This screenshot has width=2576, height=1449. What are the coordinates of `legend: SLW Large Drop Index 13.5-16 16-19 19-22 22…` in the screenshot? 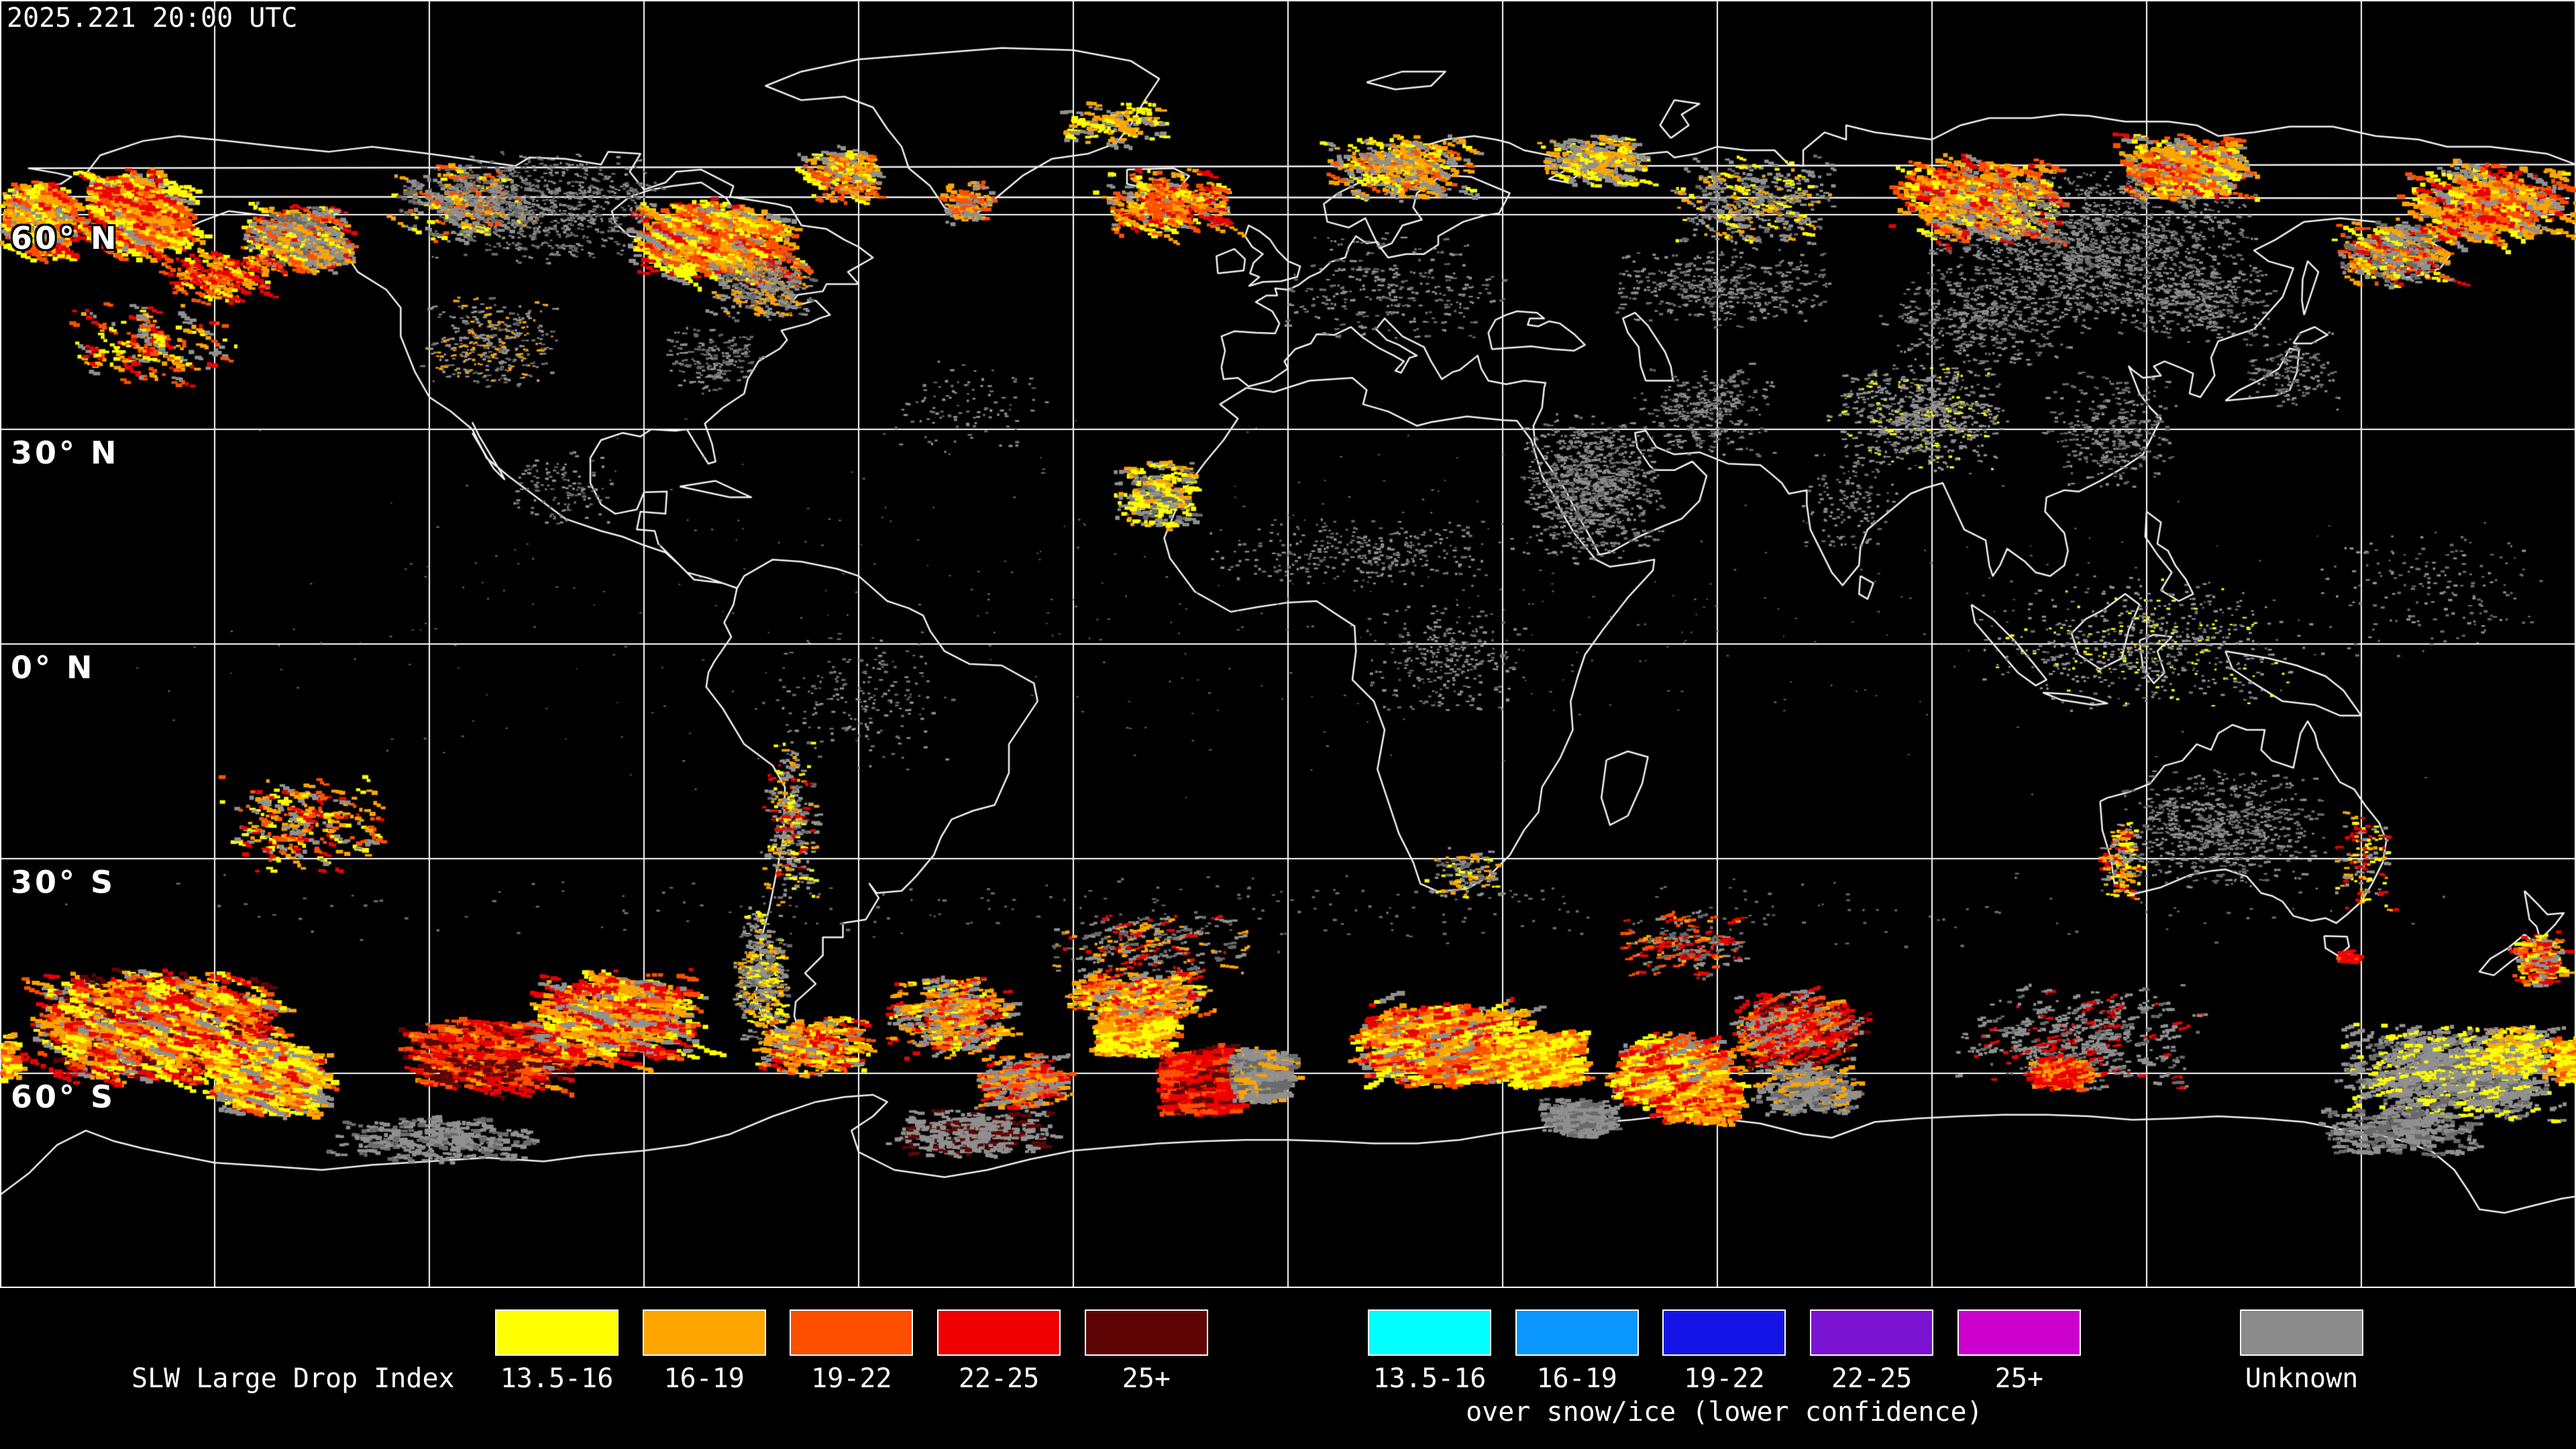 It's located at (1288, 1368).